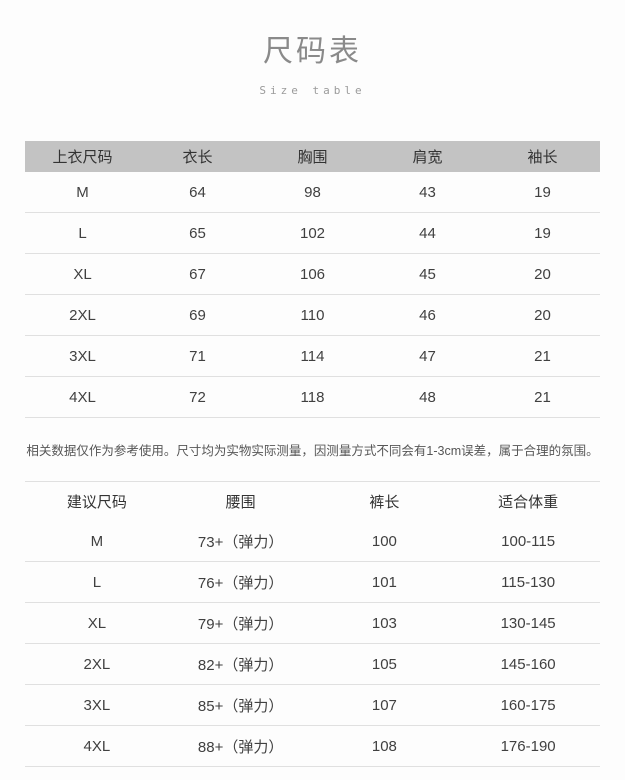 The height and width of the screenshot is (780, 625). Describe the element at coordinates (528, 746) in the screenshot. I see `table-cell: 176-190` at that location.